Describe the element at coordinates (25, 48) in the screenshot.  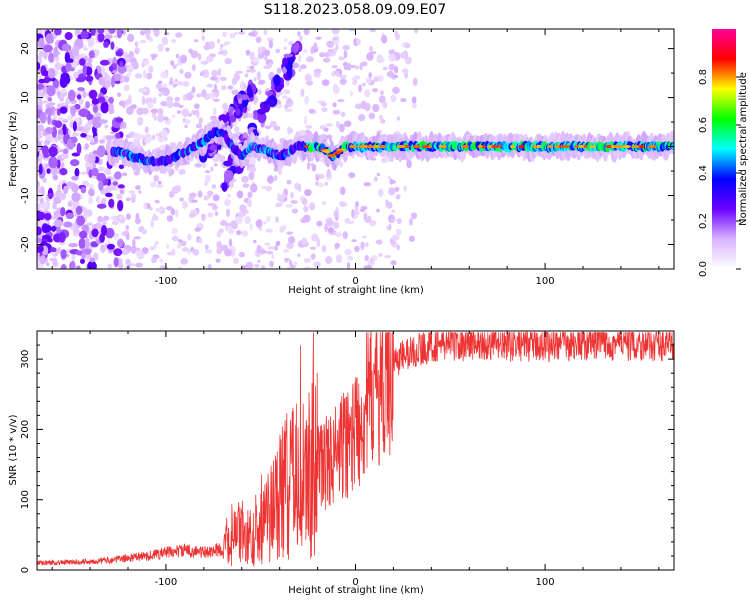
I see `y-tick-label: 20` at that location.